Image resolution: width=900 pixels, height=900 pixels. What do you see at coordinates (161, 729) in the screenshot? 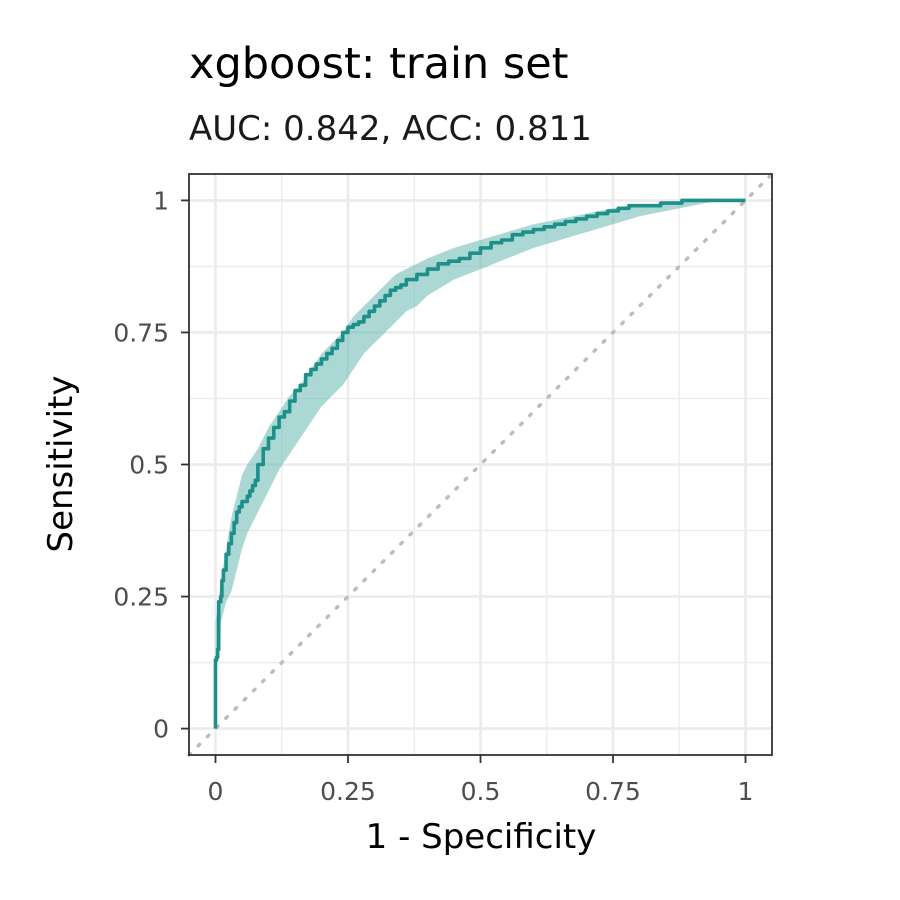
I see `y-tick-label: 0` at bounding box center [161, 729].